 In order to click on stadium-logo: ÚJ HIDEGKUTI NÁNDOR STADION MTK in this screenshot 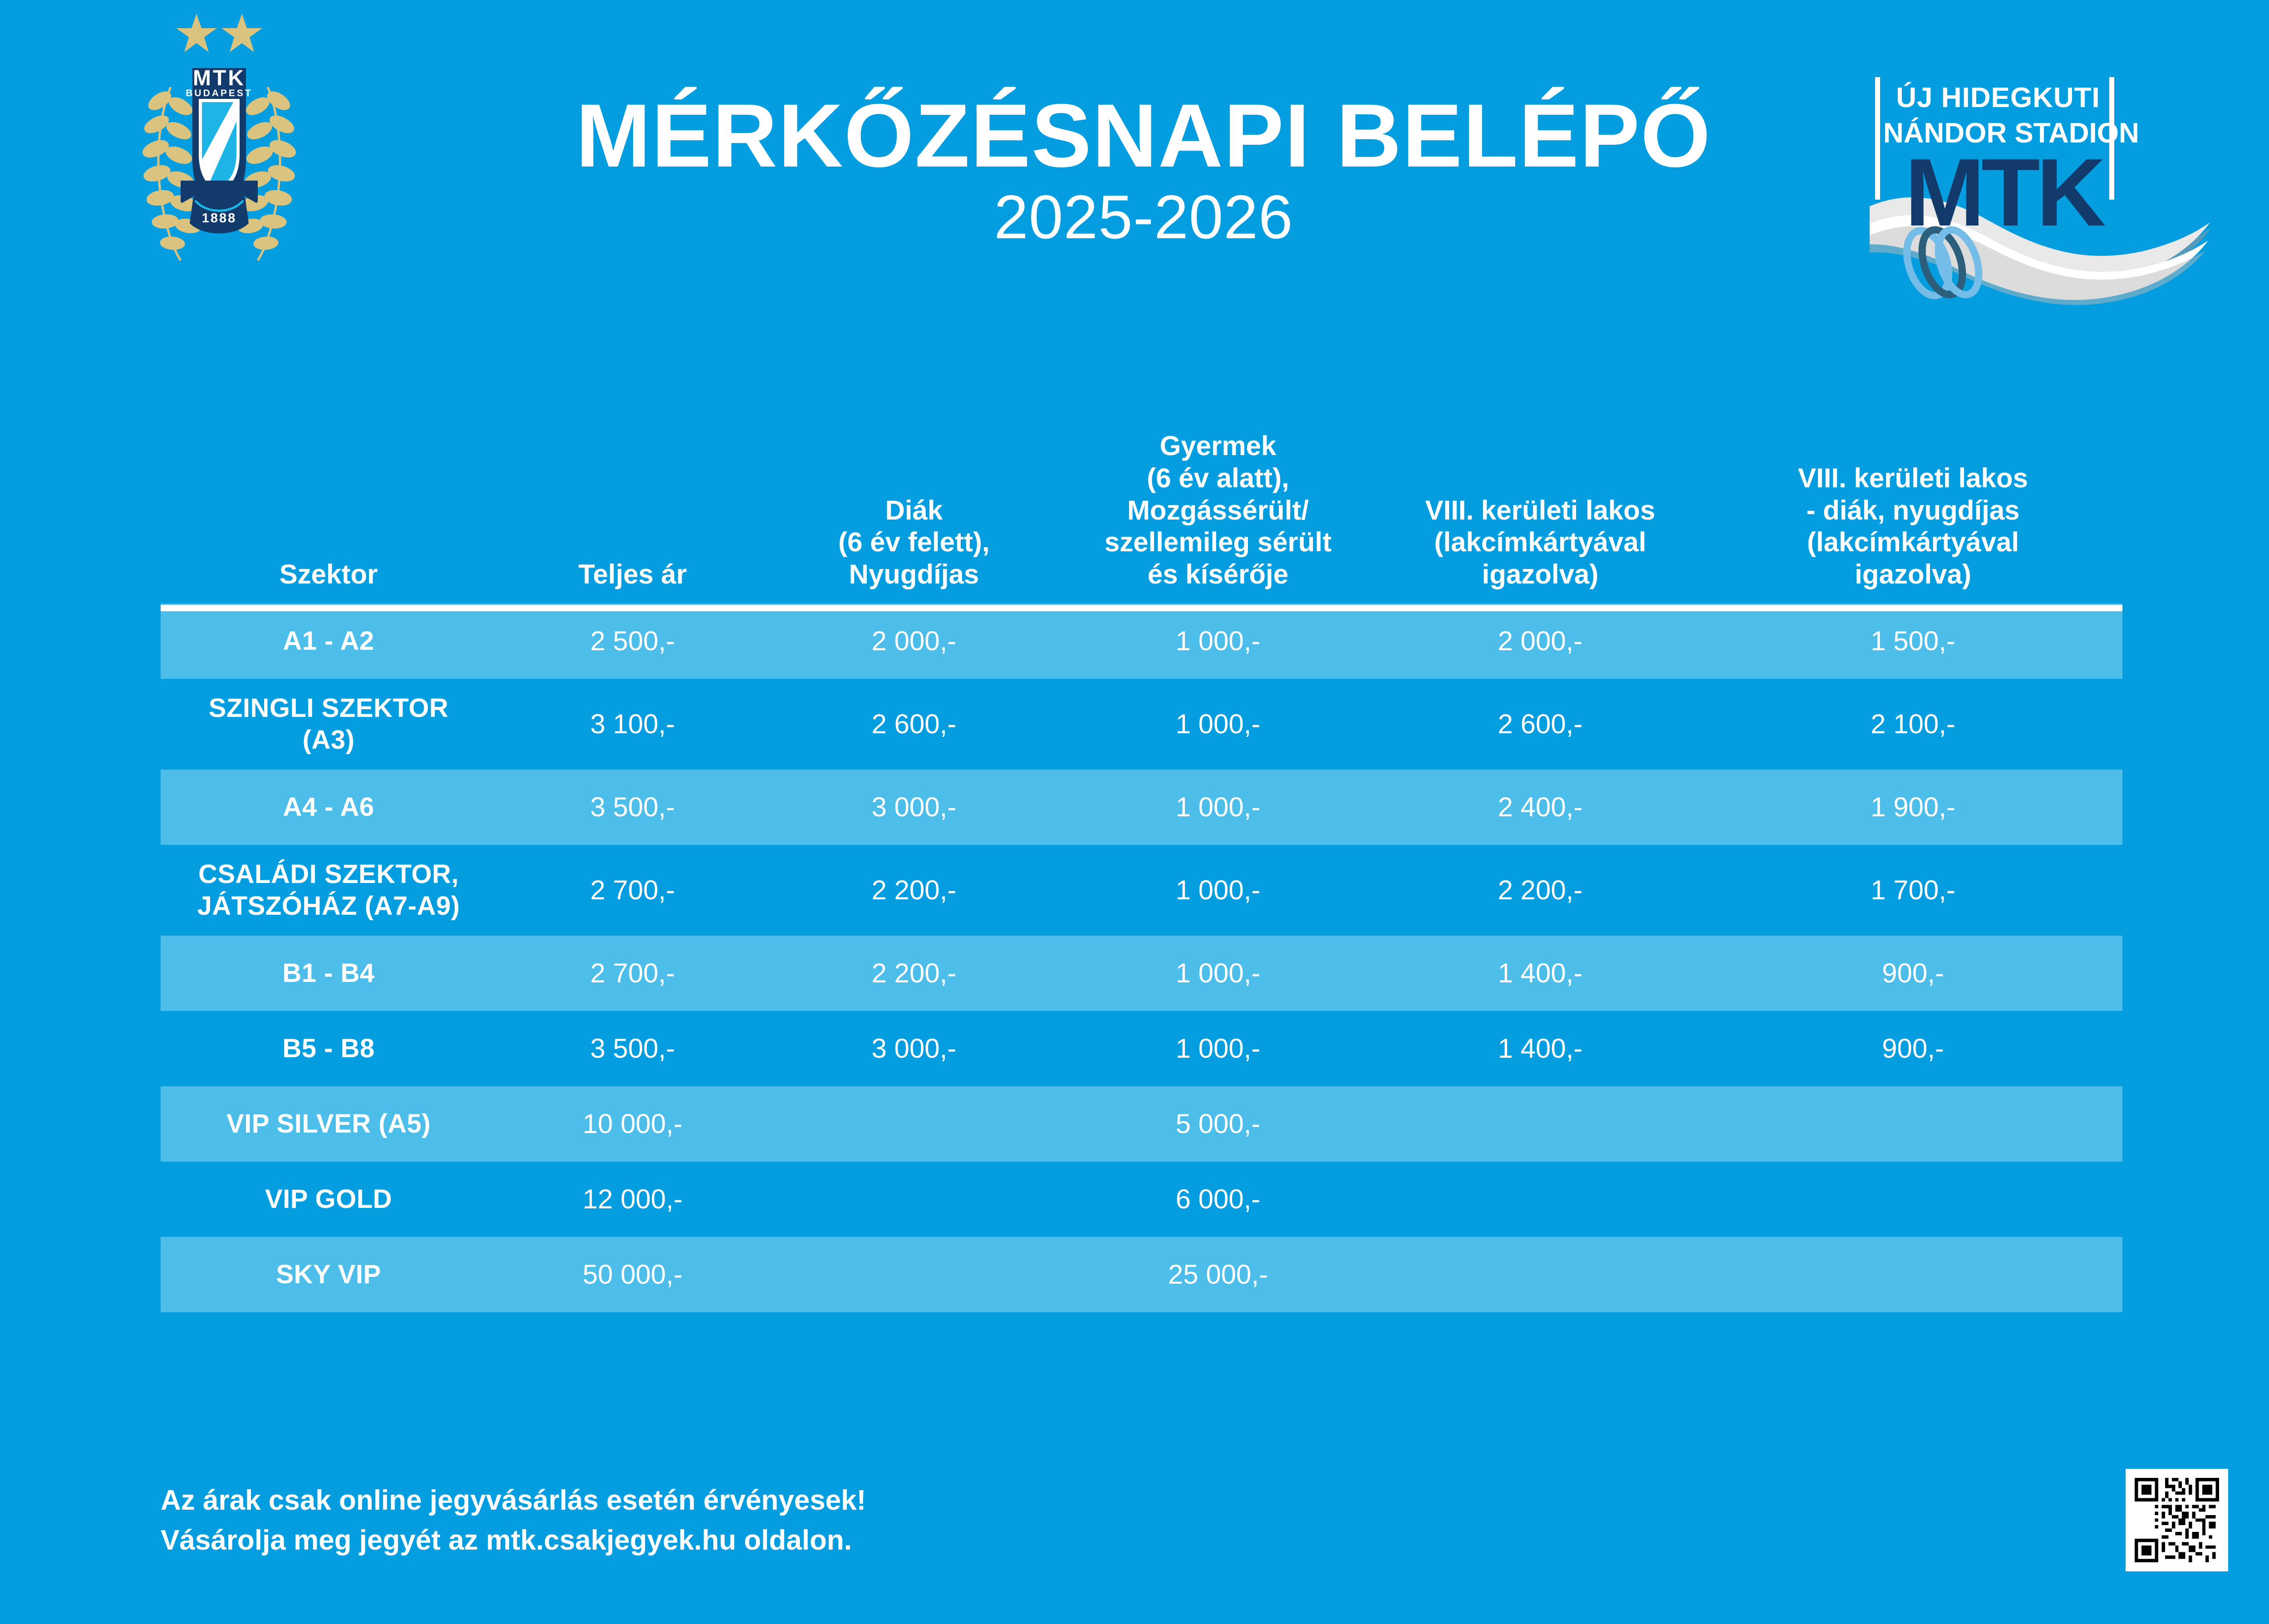, I will do `click(2042, 208)`.